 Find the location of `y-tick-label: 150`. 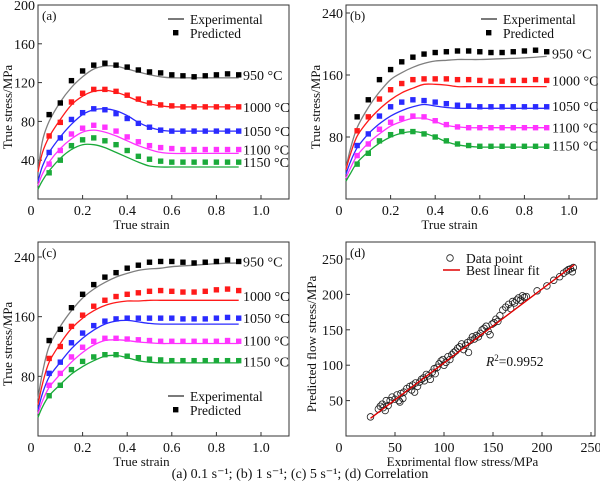

y-tick-label: 150 is located at coordinates (332, 331).